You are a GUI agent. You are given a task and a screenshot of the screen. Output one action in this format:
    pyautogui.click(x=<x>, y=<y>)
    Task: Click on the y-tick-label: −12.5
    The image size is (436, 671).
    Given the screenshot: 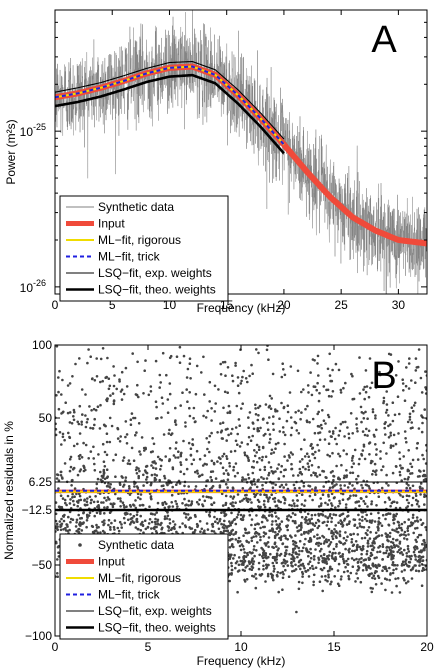 What is the action you would take?
    pyautogui.click(x=37, y=510)
    